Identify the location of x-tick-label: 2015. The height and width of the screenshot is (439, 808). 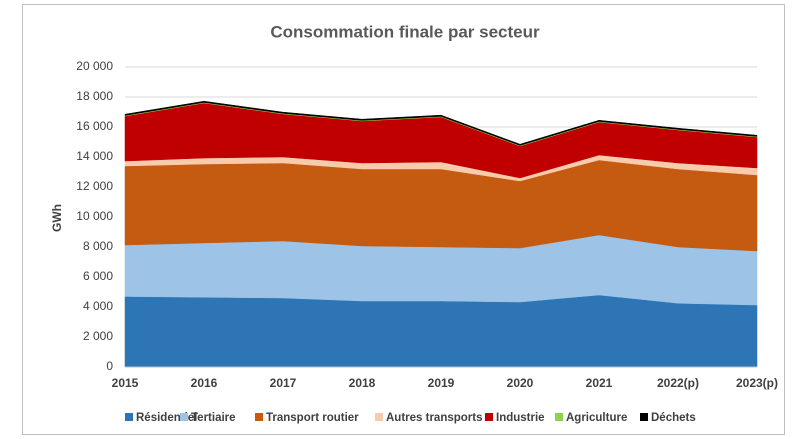
(125, 383).